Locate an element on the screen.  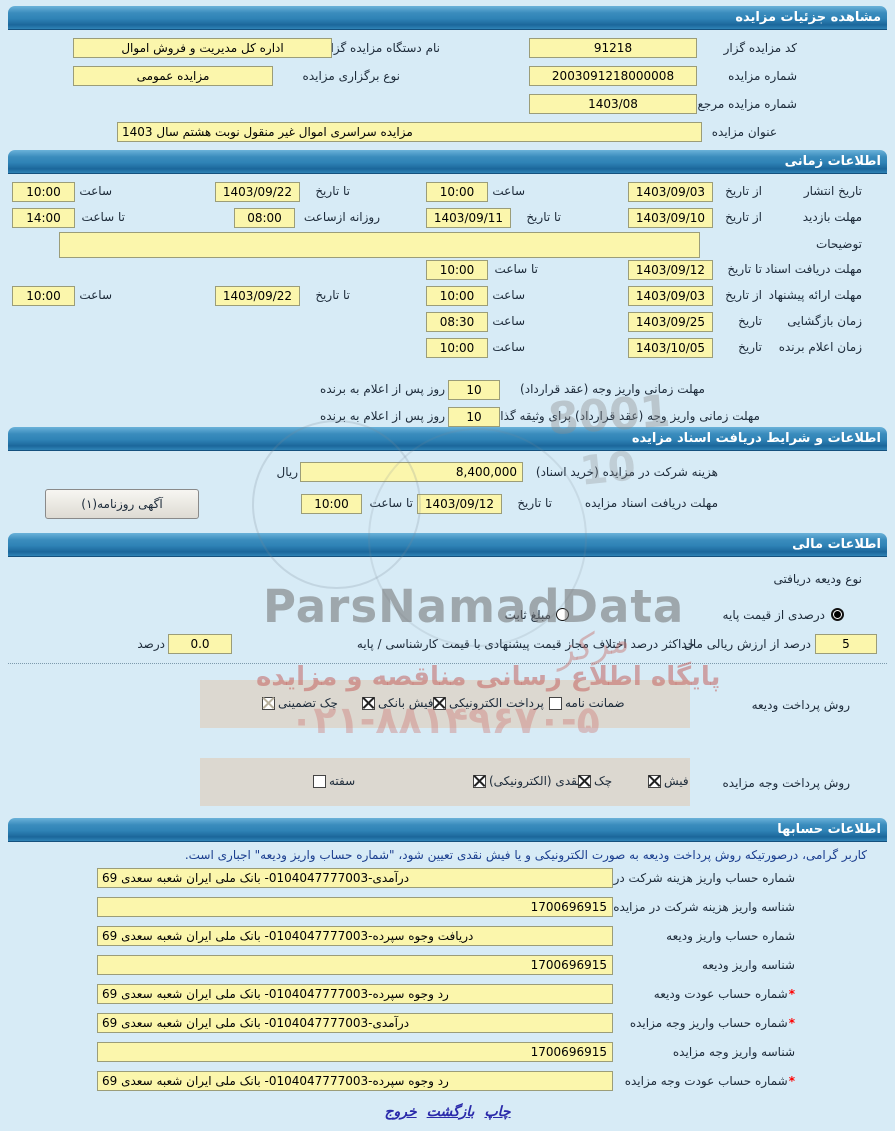
offer-to-hour-caption: ساعت is located at coordinates (95, 295).